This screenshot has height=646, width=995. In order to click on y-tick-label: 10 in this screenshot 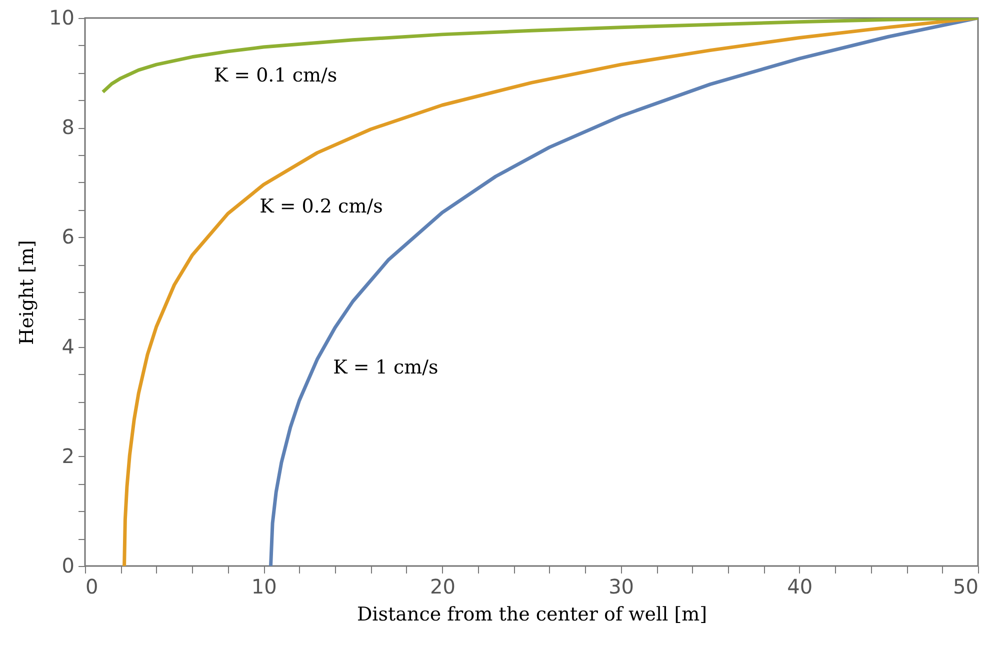, I will do `click(61, 18)`.